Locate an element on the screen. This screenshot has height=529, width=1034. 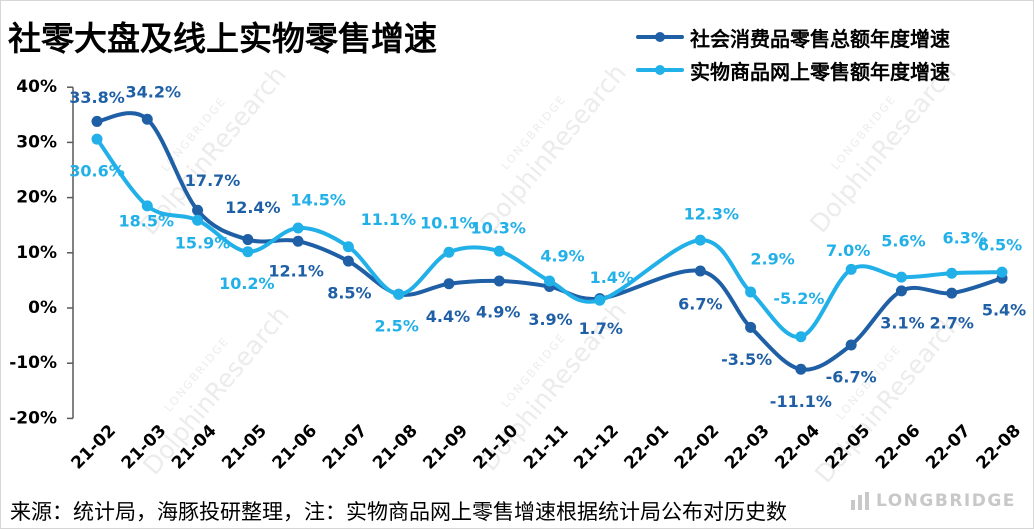
series-1-data-label-21-12: 1.4% is located at coordinates (612, 277).